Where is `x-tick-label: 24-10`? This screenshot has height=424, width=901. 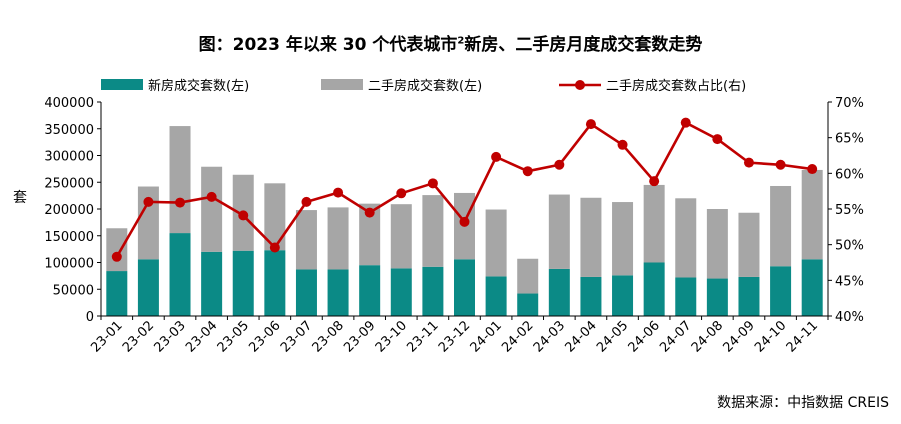
x-tick-label: 24-10 is located at coordinates (770, 336).